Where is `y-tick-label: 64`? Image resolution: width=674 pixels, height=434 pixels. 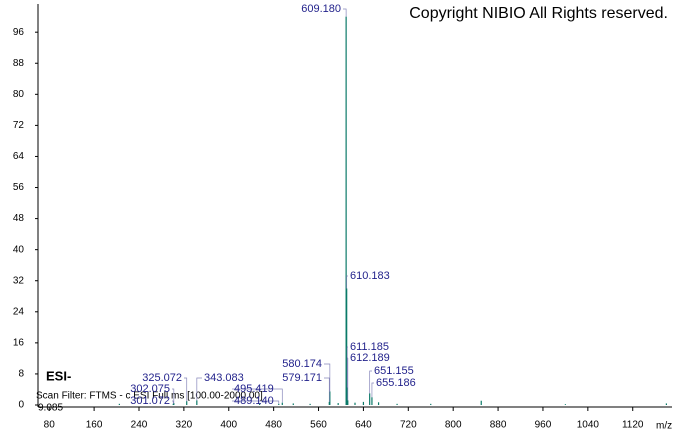 y-tick-label: 64 is located at coordinates (19, 156).